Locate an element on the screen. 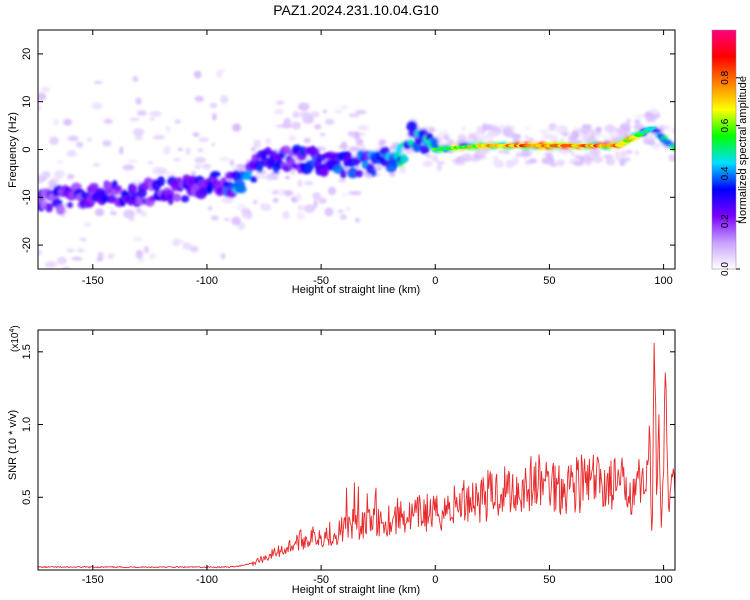 This screenshot has height=600, width=750. y-tick-label: 1.0 is located at coordinates (27, 424).